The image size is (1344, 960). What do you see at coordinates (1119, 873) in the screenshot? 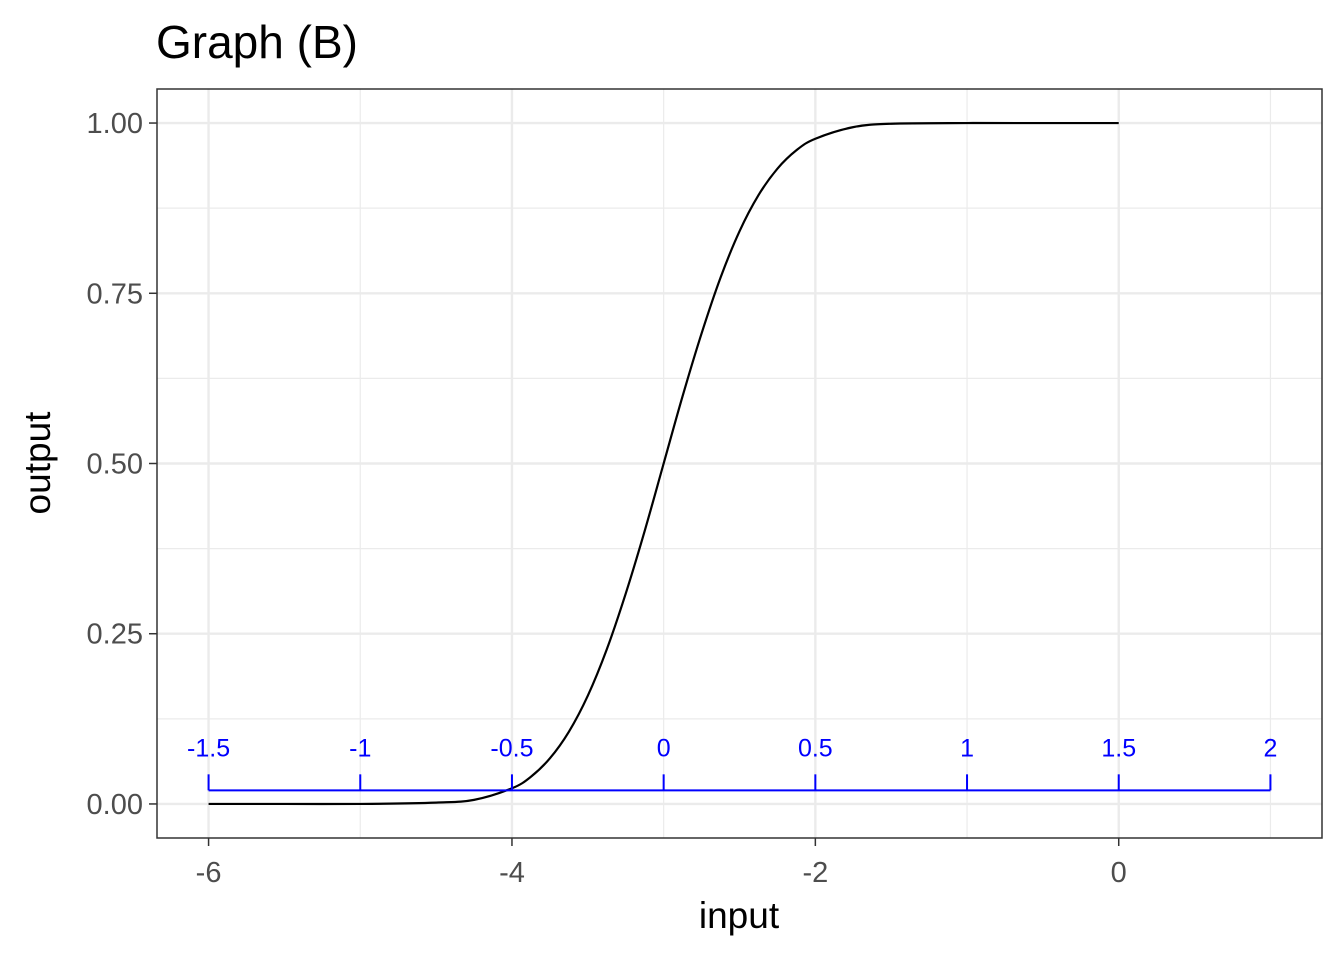
I see `x-tick-label: 0` at bounding box center [1119, 873].